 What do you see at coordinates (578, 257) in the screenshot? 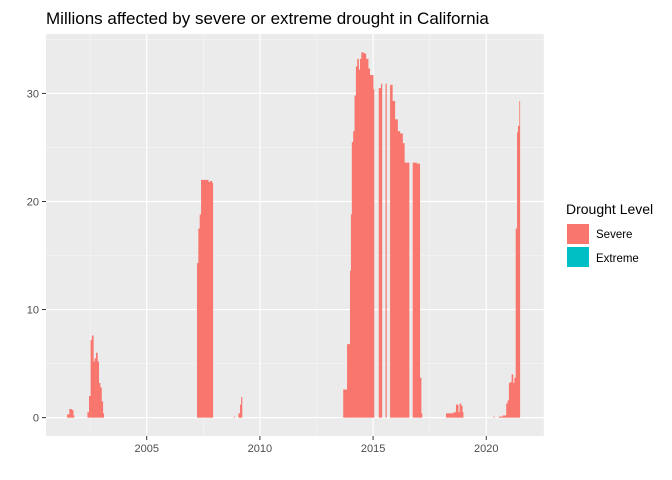
I see `legend-swatch-extreme` at bounding box center [578, 257].